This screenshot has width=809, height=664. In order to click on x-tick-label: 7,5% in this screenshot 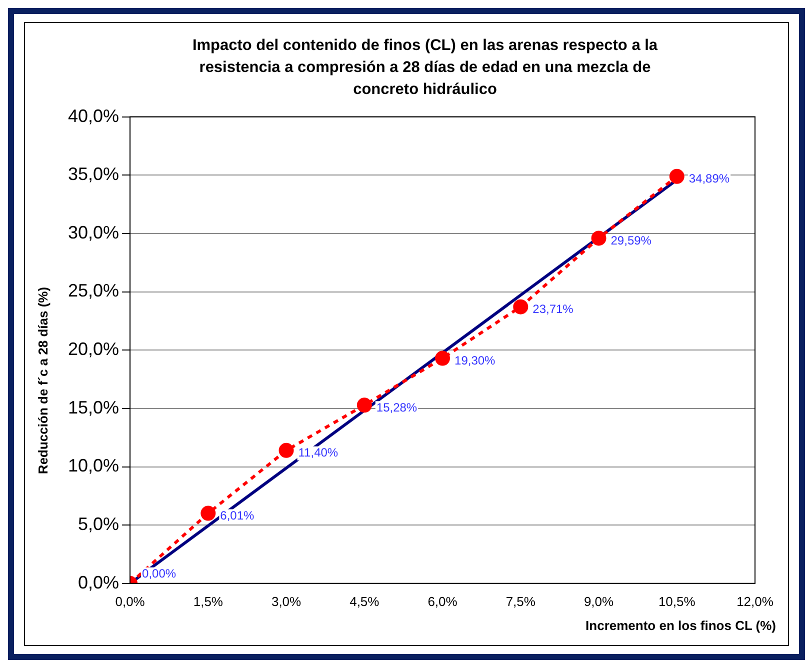, I will do `click(521, 601)`.